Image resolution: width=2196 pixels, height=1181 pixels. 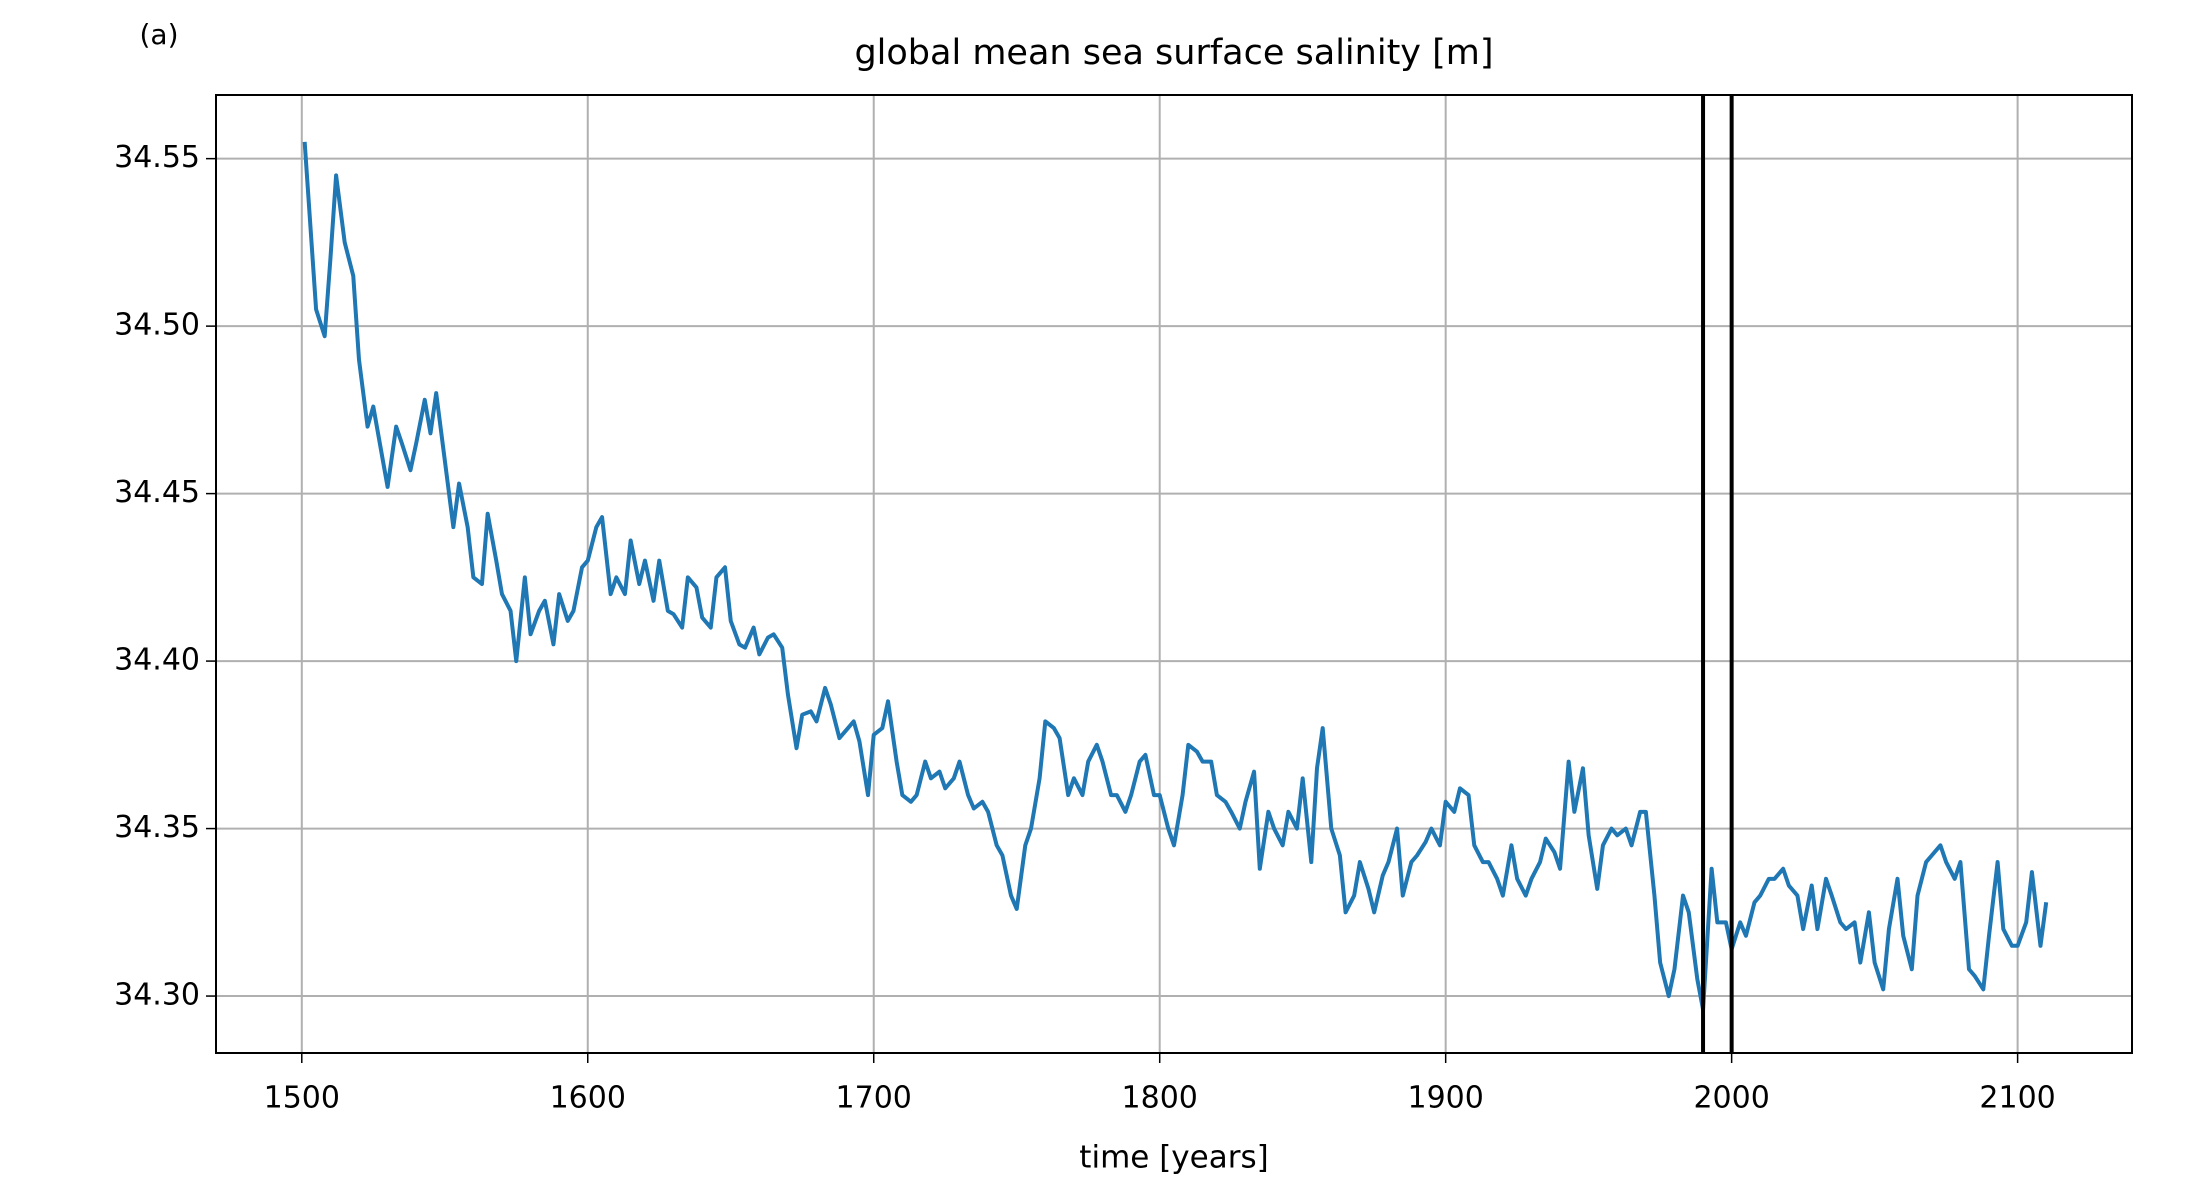 I want to click on x-tick-label: 1600, so click(x=588, y=1098).